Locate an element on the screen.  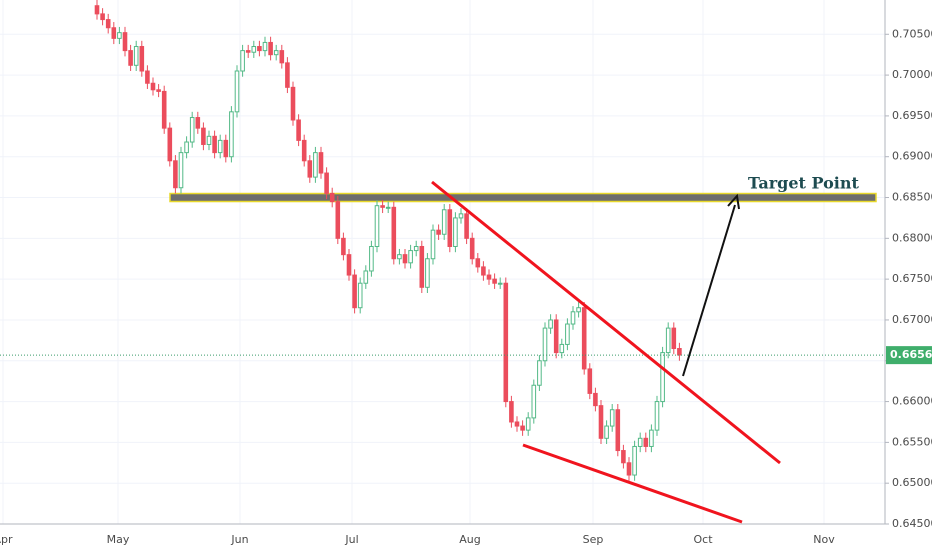
arrow-shaft is located at coordinates (709, 290).